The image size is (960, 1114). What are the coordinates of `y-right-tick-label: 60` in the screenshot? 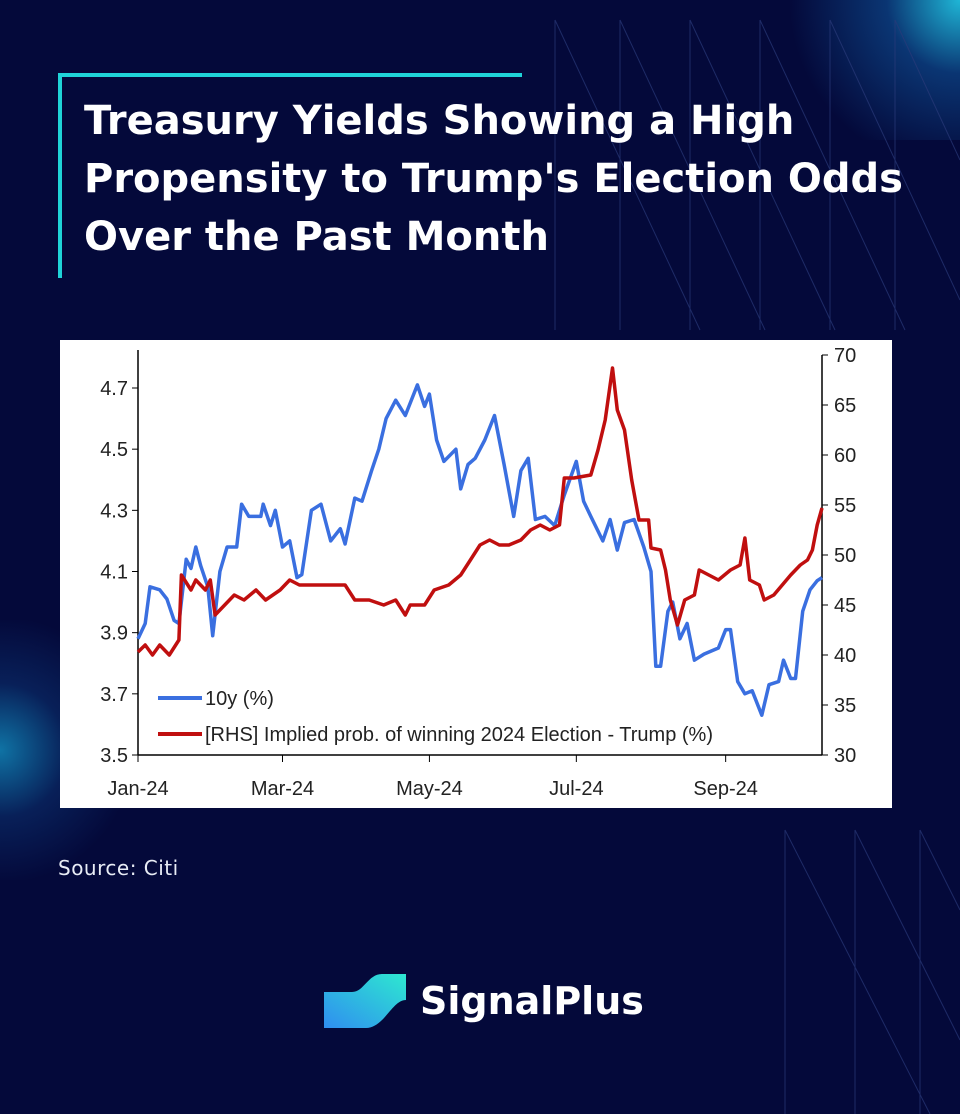 It's located at (845, 456).